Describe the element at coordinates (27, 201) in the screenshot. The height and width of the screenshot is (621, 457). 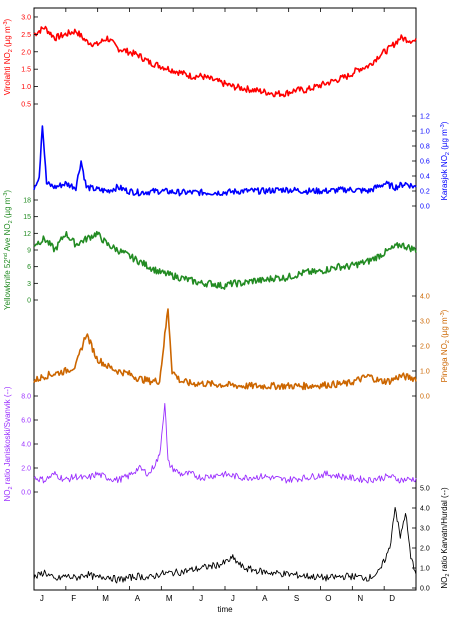
I see `y-tick-label-yellowknife: 18` at that location.